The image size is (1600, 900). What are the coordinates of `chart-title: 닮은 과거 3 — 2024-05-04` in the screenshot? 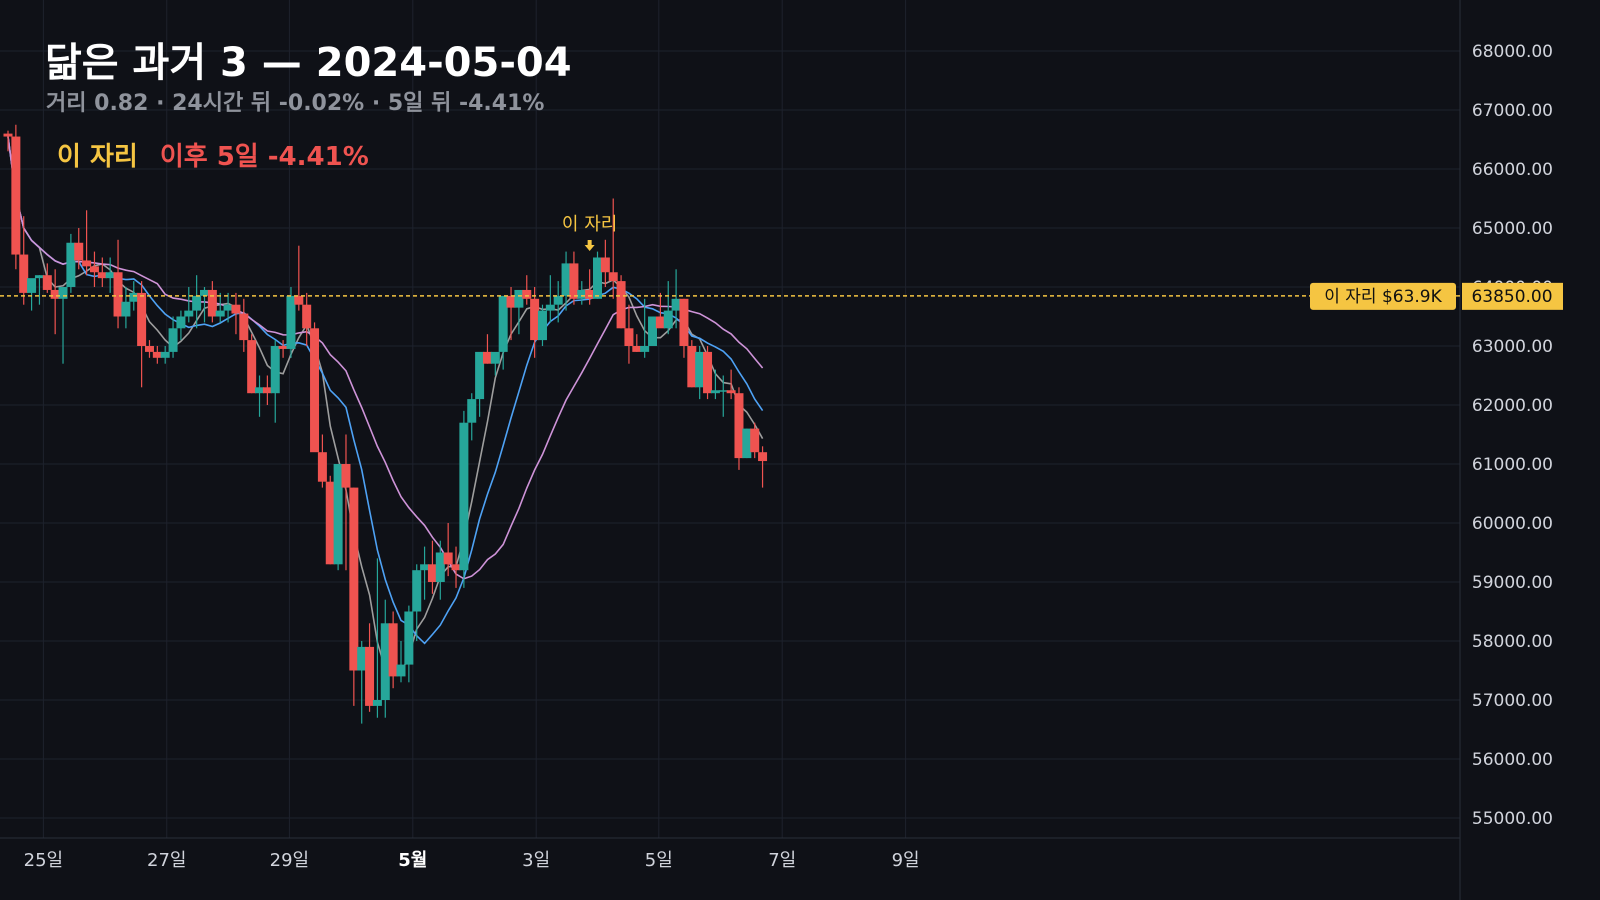 It's located at (308, 63).